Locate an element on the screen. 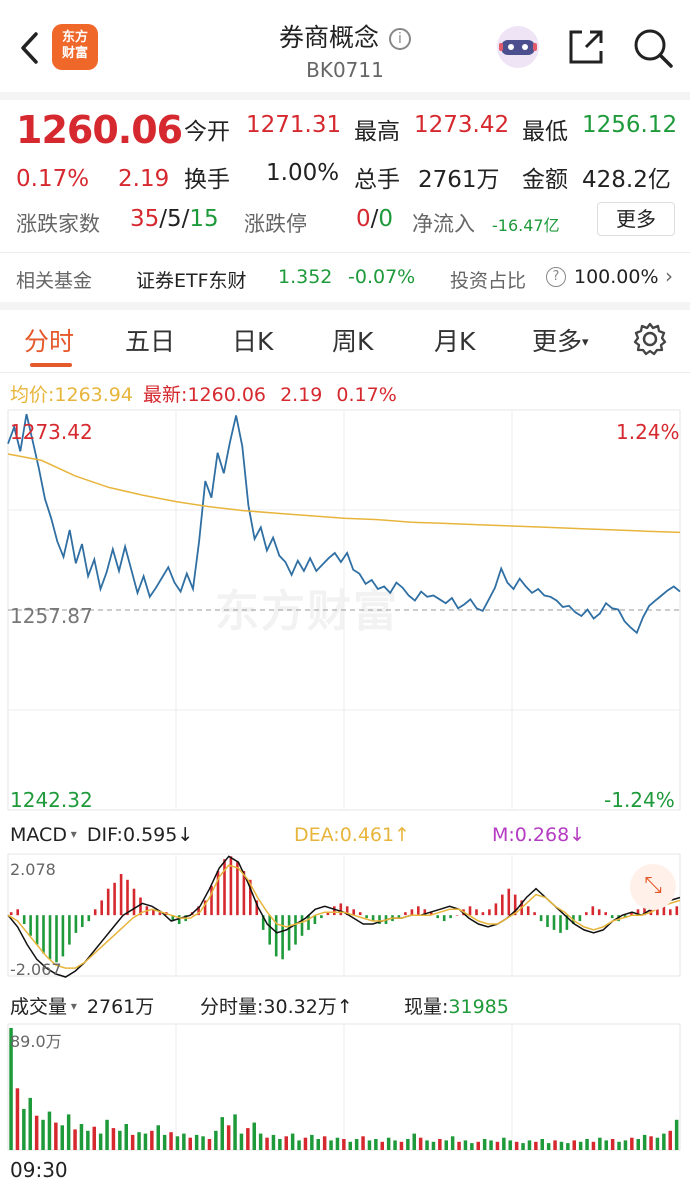 This screenshot has height=1193, width=690. amount-label: 金额 is located at coordinates (545, 180).